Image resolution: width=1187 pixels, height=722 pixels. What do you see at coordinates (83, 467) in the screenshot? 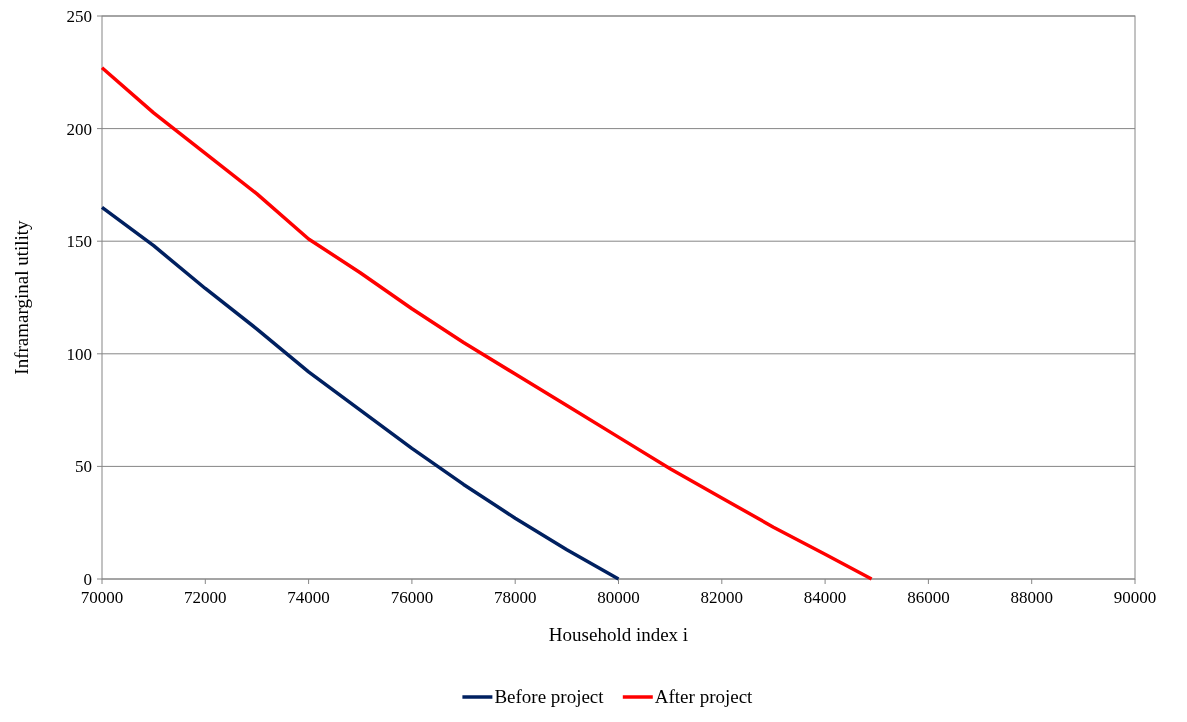
I see `y-tick-label: 50` at bounding box center [83, 467].